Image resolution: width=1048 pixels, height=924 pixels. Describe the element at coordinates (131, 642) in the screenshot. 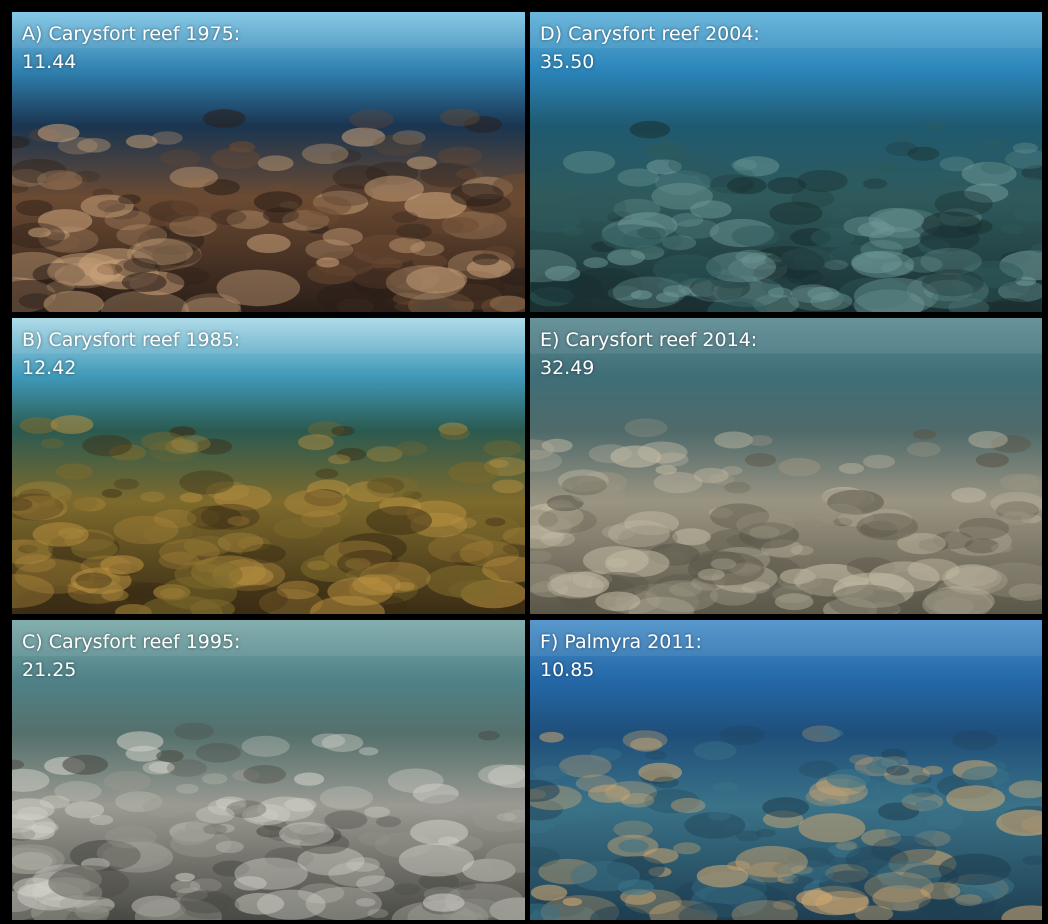

I see `panel-label: C) Carysfort reef 1995:` at that location.